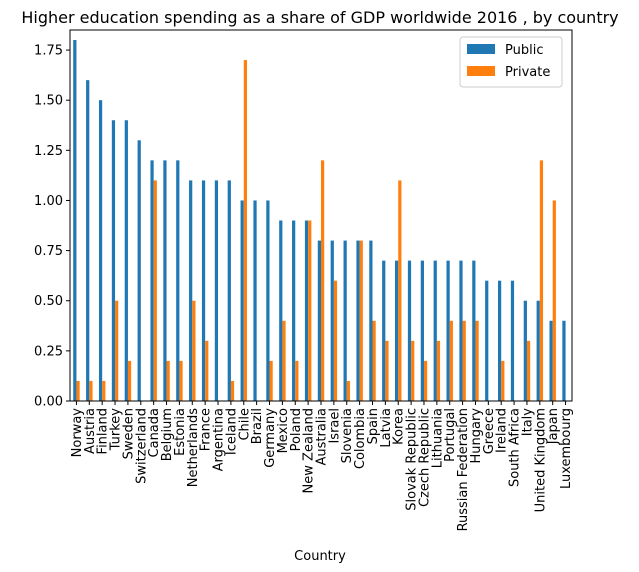 Image resolution: width=639 pixels, height=572 pixels. Describe the element at coordinates (524, 50) in the screenshot. I see `legend-label-public: Public` at that location.